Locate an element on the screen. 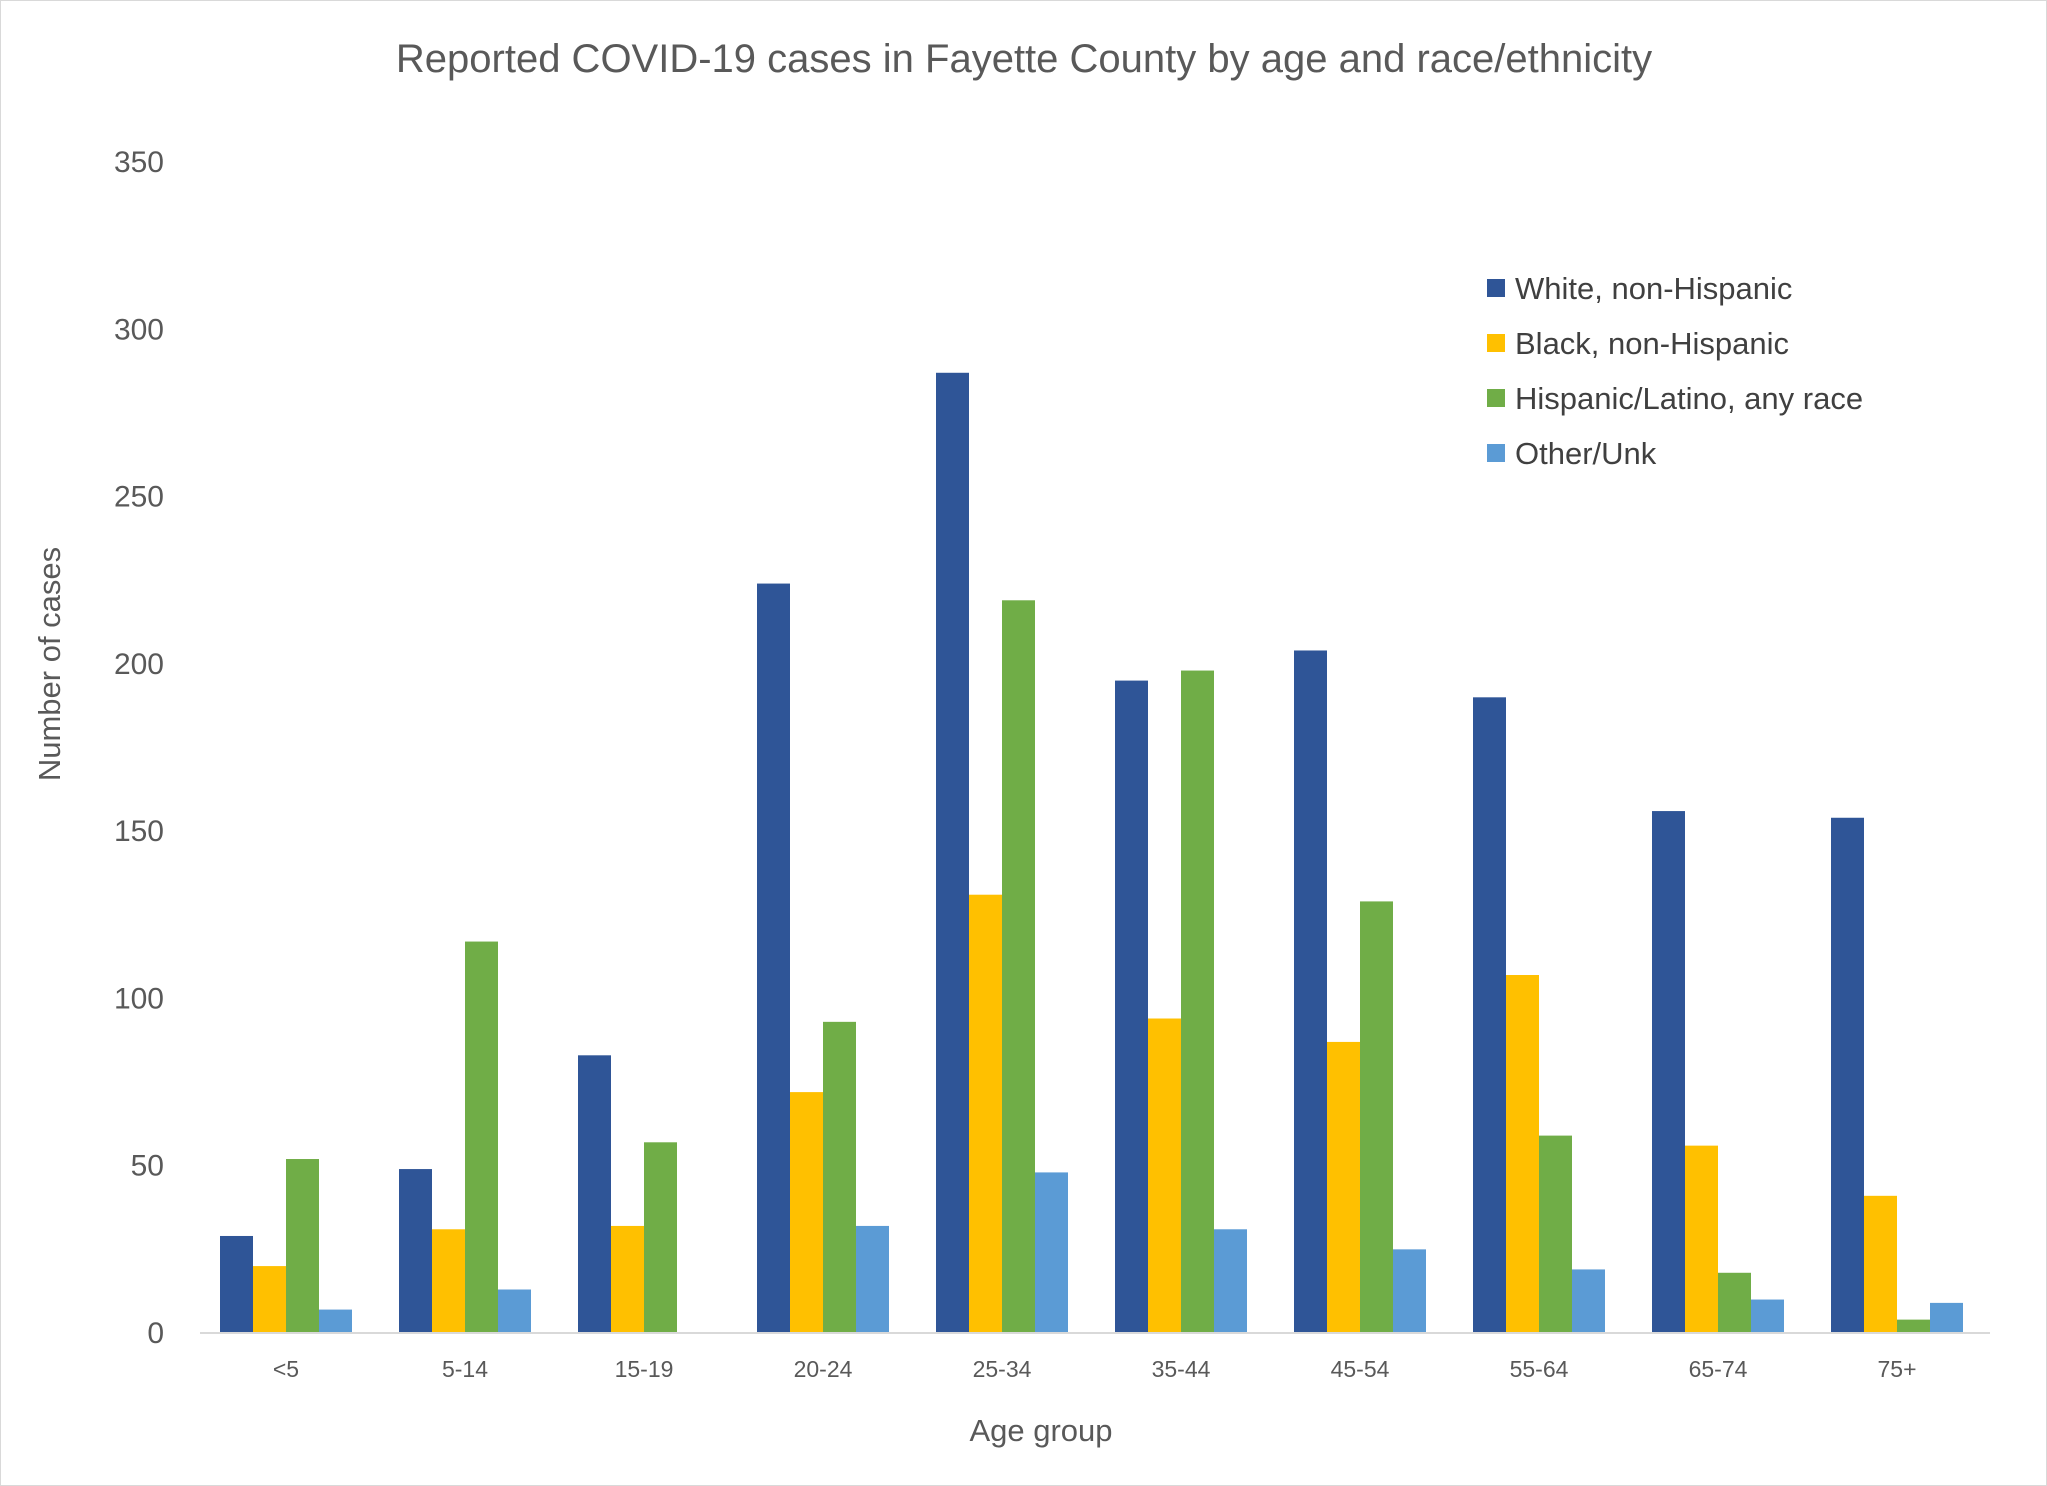 The height and width of the screenshot is (1486, 2047). x-tick-label: 55-64 is located at coordinates (1539, 1369).